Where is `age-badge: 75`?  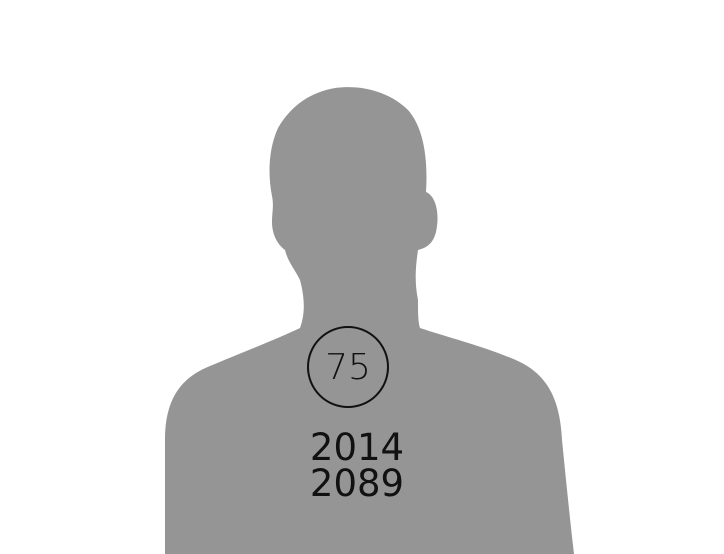
age-badge: 75 is located at coordinates (348, 367).